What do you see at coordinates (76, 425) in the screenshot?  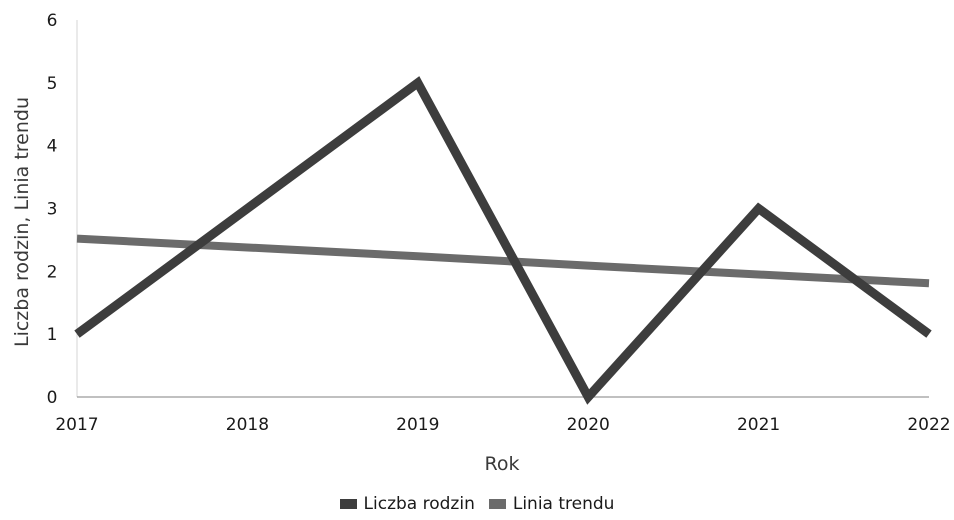 I see `x-tick-label: 2017` at bounding box center [76, 425].